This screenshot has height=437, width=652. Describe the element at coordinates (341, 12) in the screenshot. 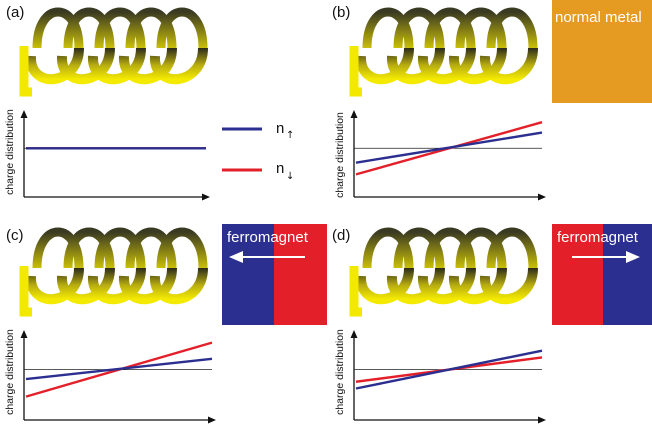

I see `panel-label: (b)` at that location.